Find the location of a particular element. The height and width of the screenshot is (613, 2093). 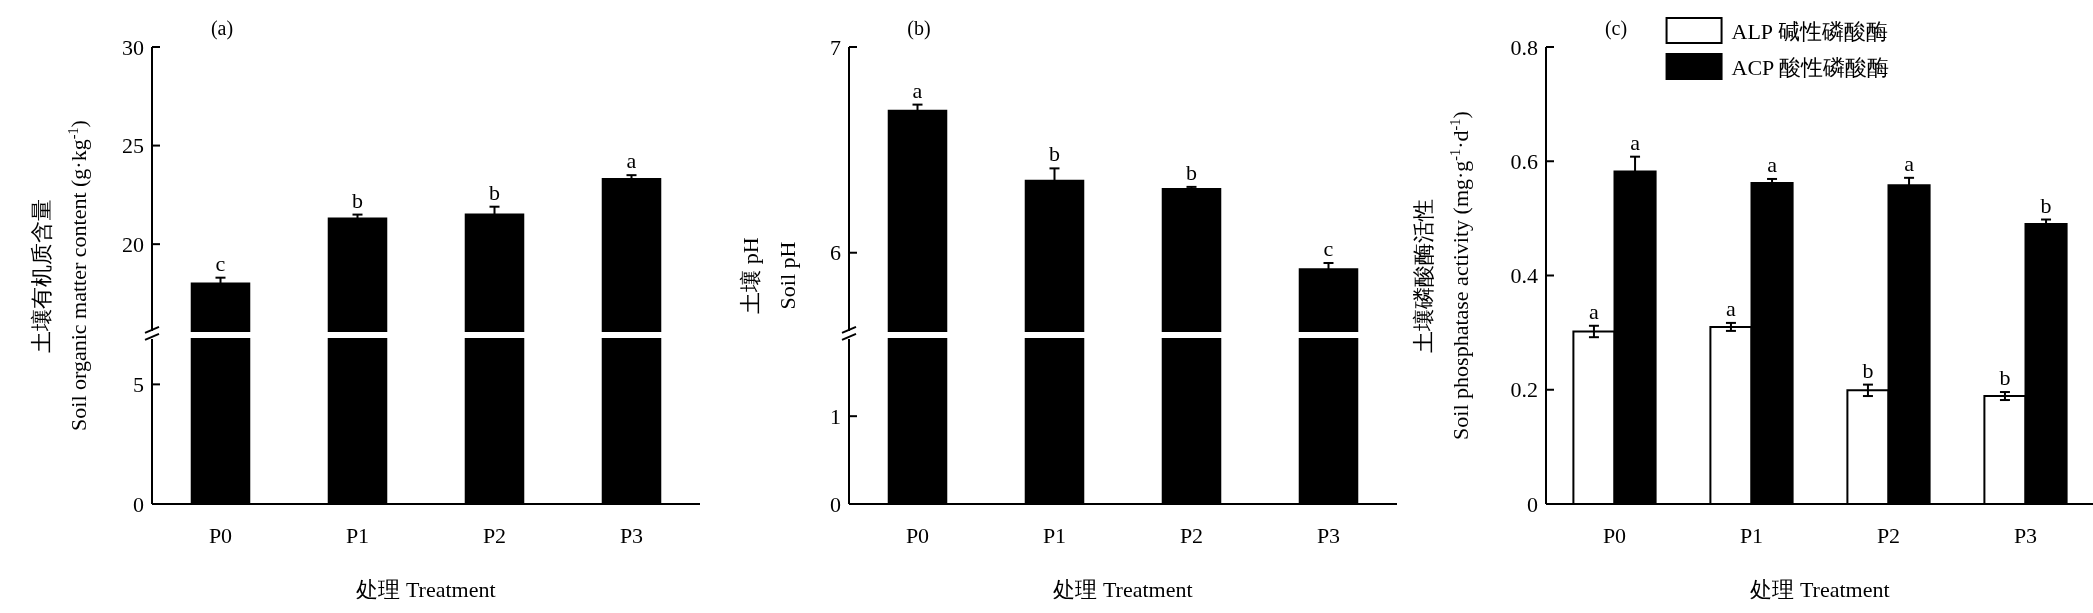

y-tick-label: 20 is located at coordinates (133, 244).